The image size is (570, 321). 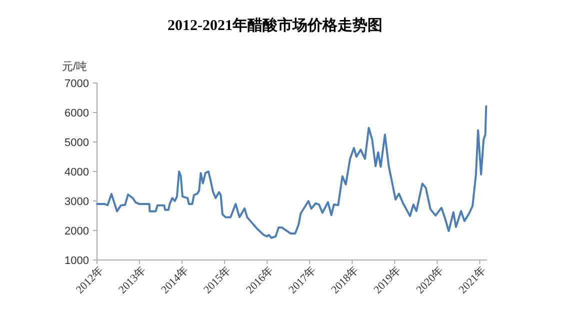 What do you see at coordinates (76, 260) in the screenshot?
I see `y-tick-label: 1000` at bounding box center [76, 260].